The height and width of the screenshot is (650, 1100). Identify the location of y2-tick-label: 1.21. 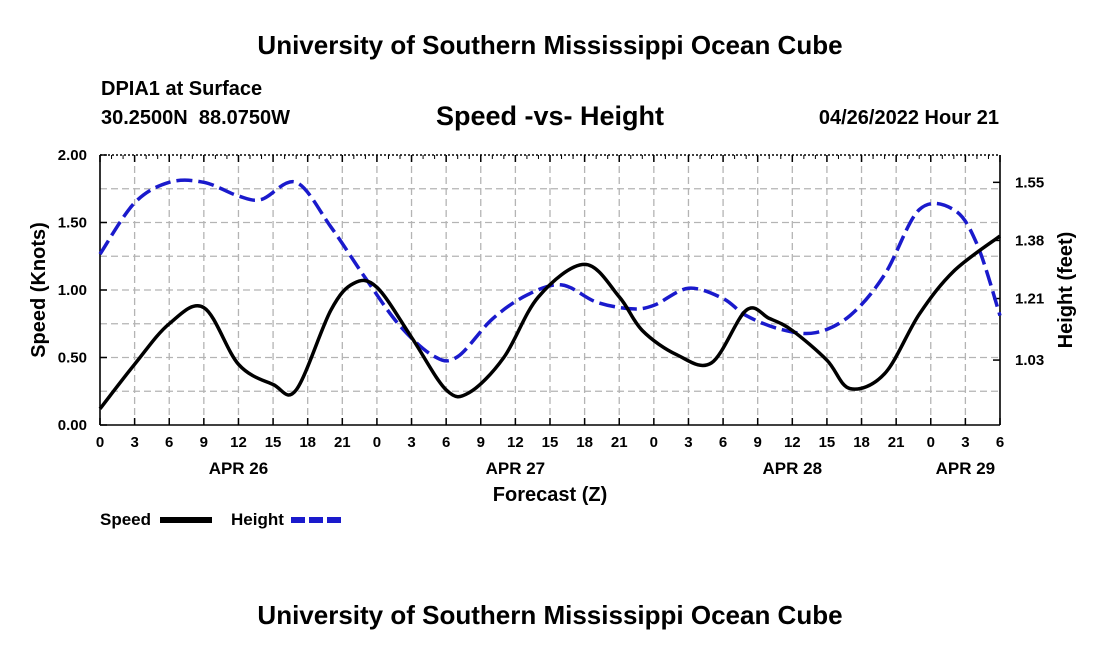
(1029, 299).